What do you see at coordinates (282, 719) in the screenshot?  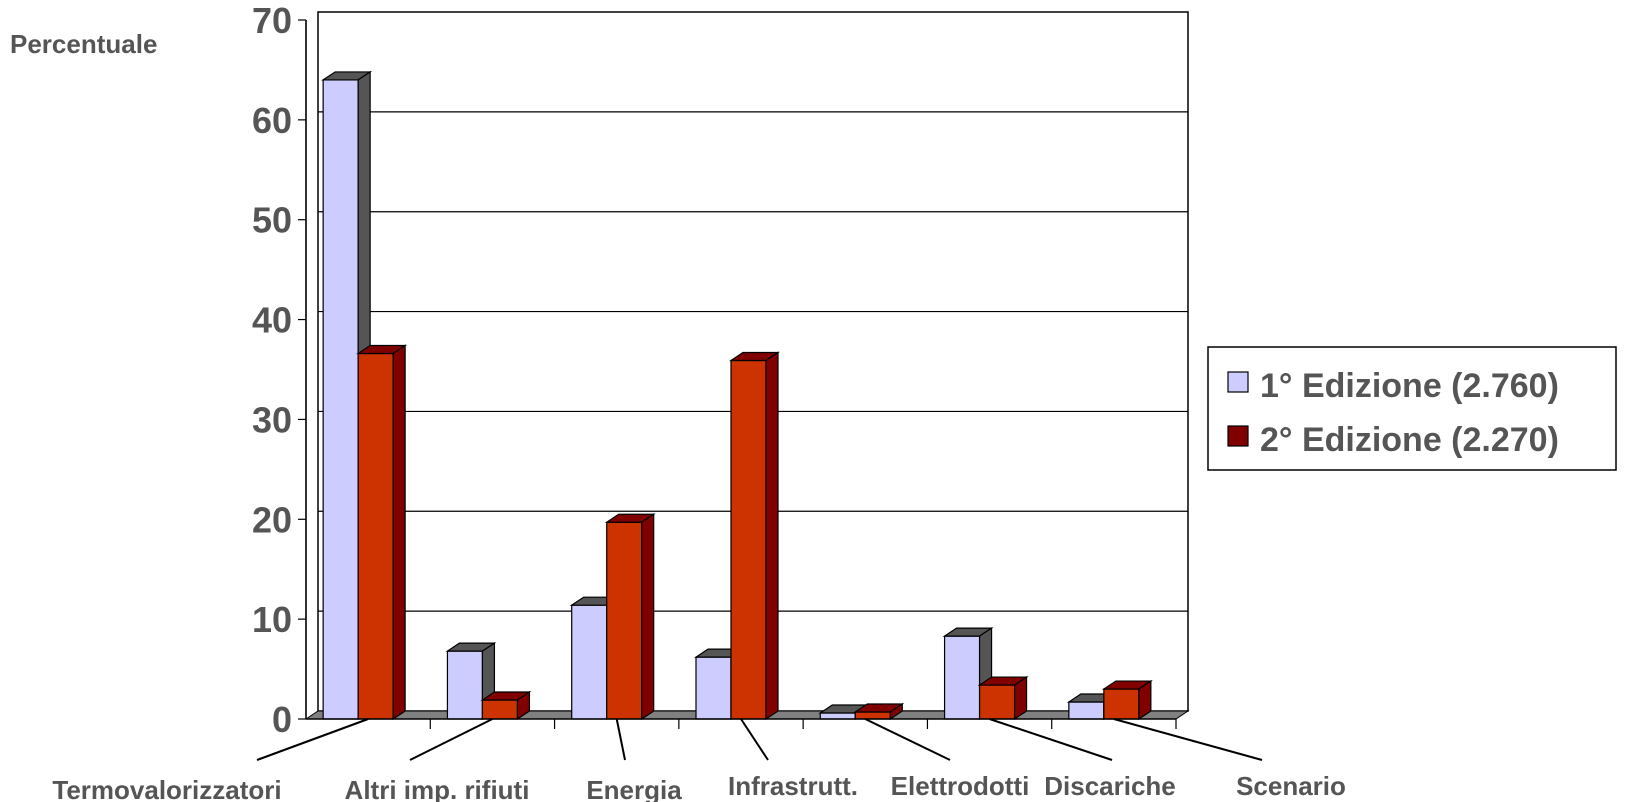 I see `y-tick-label: 0` at bounding box center [282, 719].